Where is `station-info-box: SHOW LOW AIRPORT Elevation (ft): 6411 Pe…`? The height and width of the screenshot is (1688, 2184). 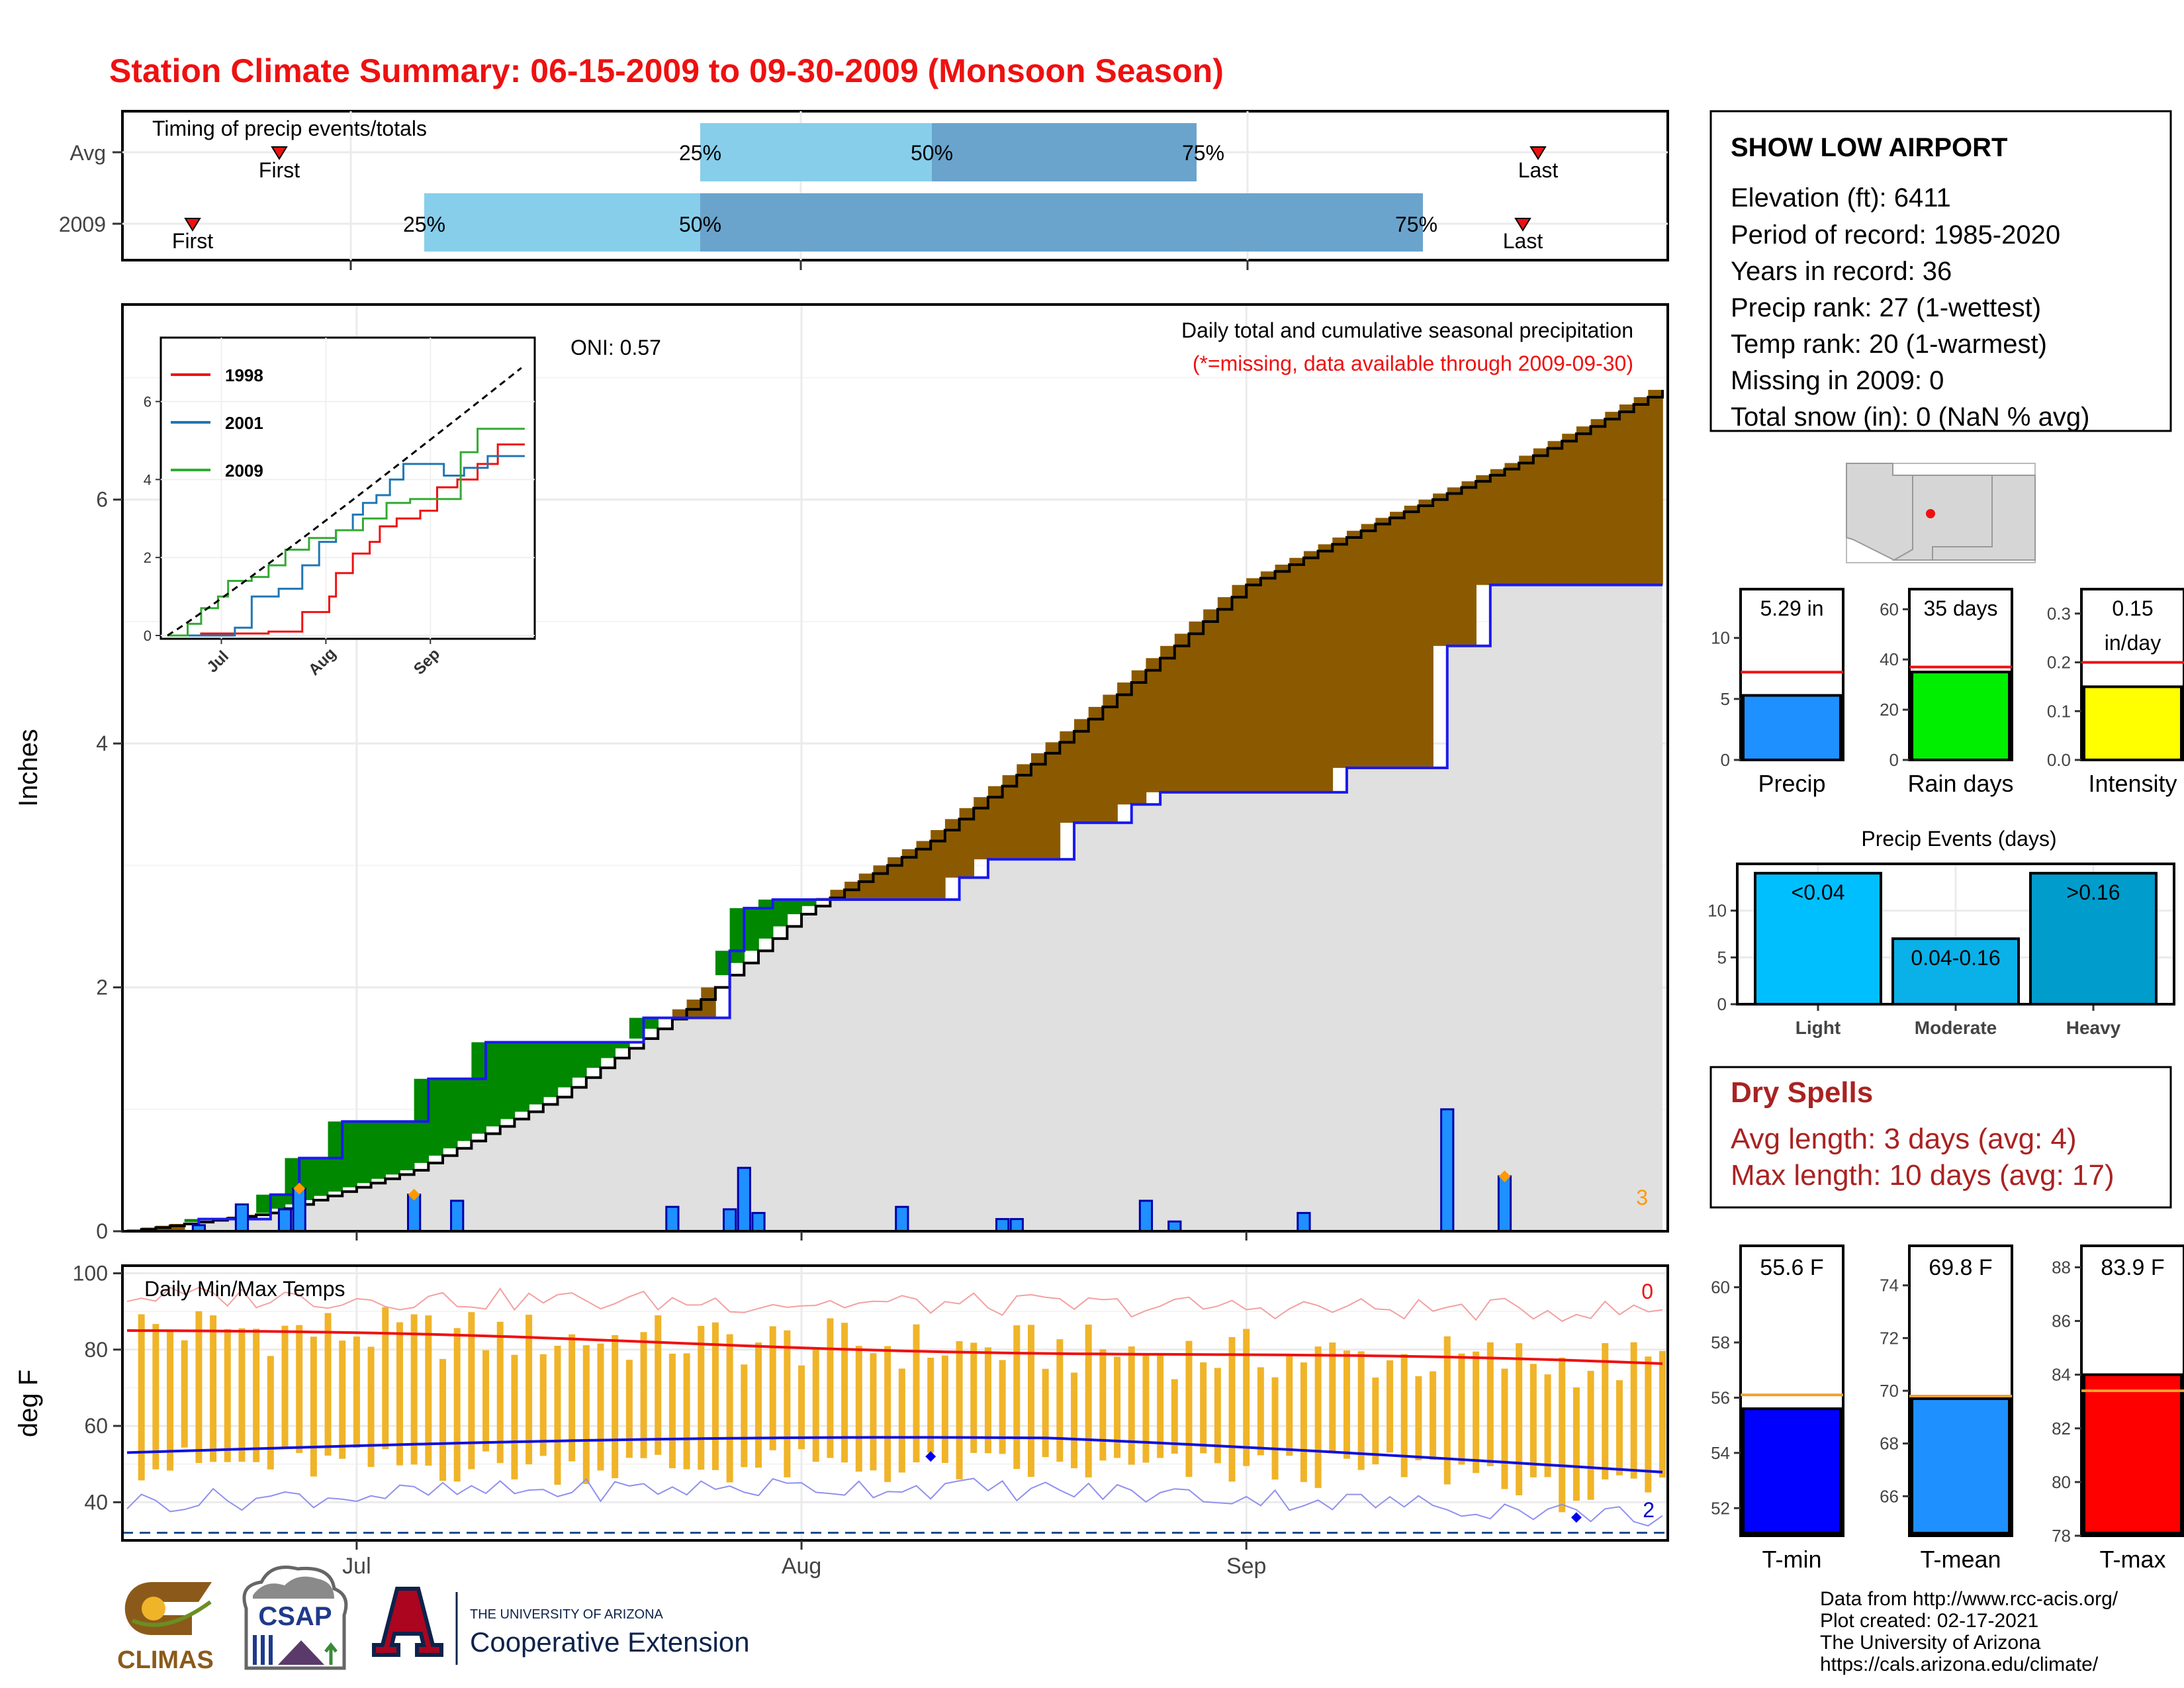 station-info-box: SHOW LOW AIRPORT Elevation (ft): 6411 Pe… is located at coordinates (1940, 271).